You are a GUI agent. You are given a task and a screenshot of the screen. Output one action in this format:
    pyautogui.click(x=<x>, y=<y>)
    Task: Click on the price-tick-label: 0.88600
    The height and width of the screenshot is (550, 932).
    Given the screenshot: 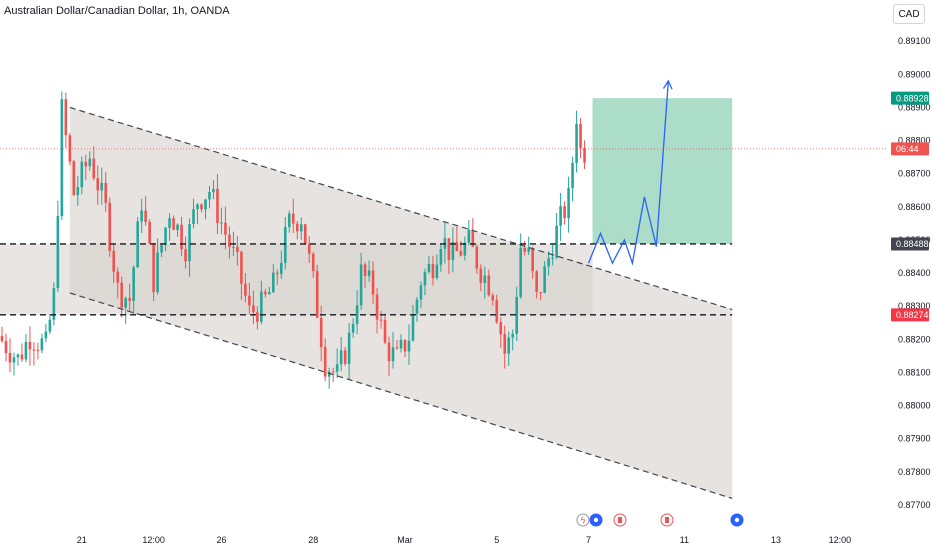 What is the action you would take?
    pyautogui.click(x=914, y=207)
    